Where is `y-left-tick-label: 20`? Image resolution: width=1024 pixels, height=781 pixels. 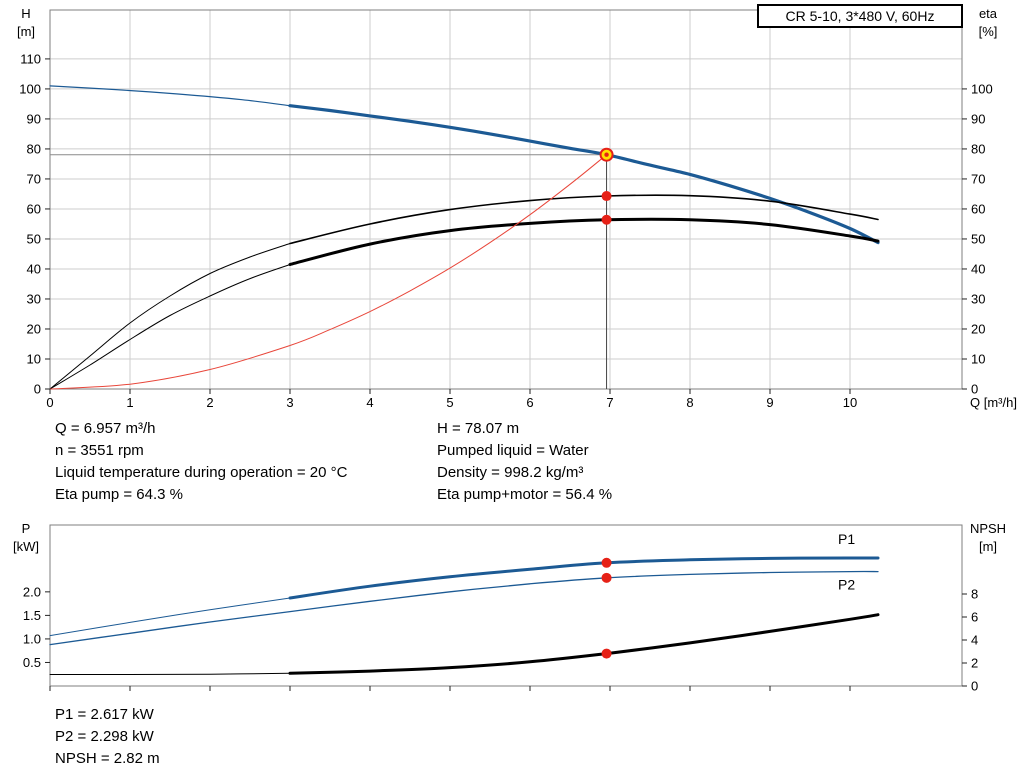 y-left-tick-label: 20 is located at coordinates (34, 328).